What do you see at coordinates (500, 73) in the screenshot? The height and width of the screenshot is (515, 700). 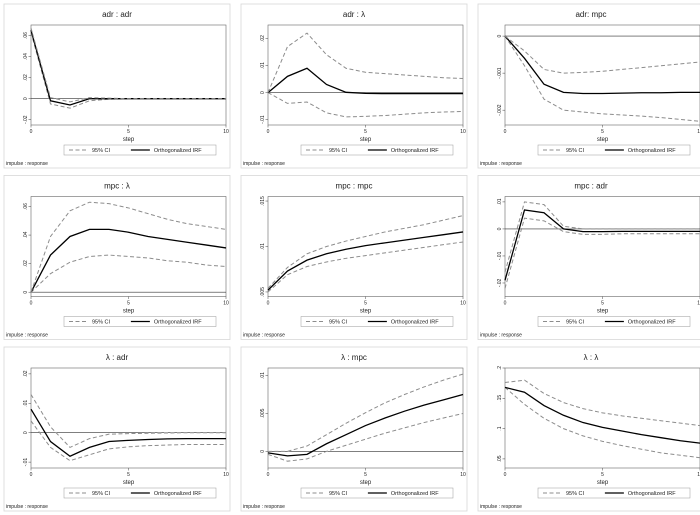 I see `y-tick-label: -.001` at bounding box center [500, 73].